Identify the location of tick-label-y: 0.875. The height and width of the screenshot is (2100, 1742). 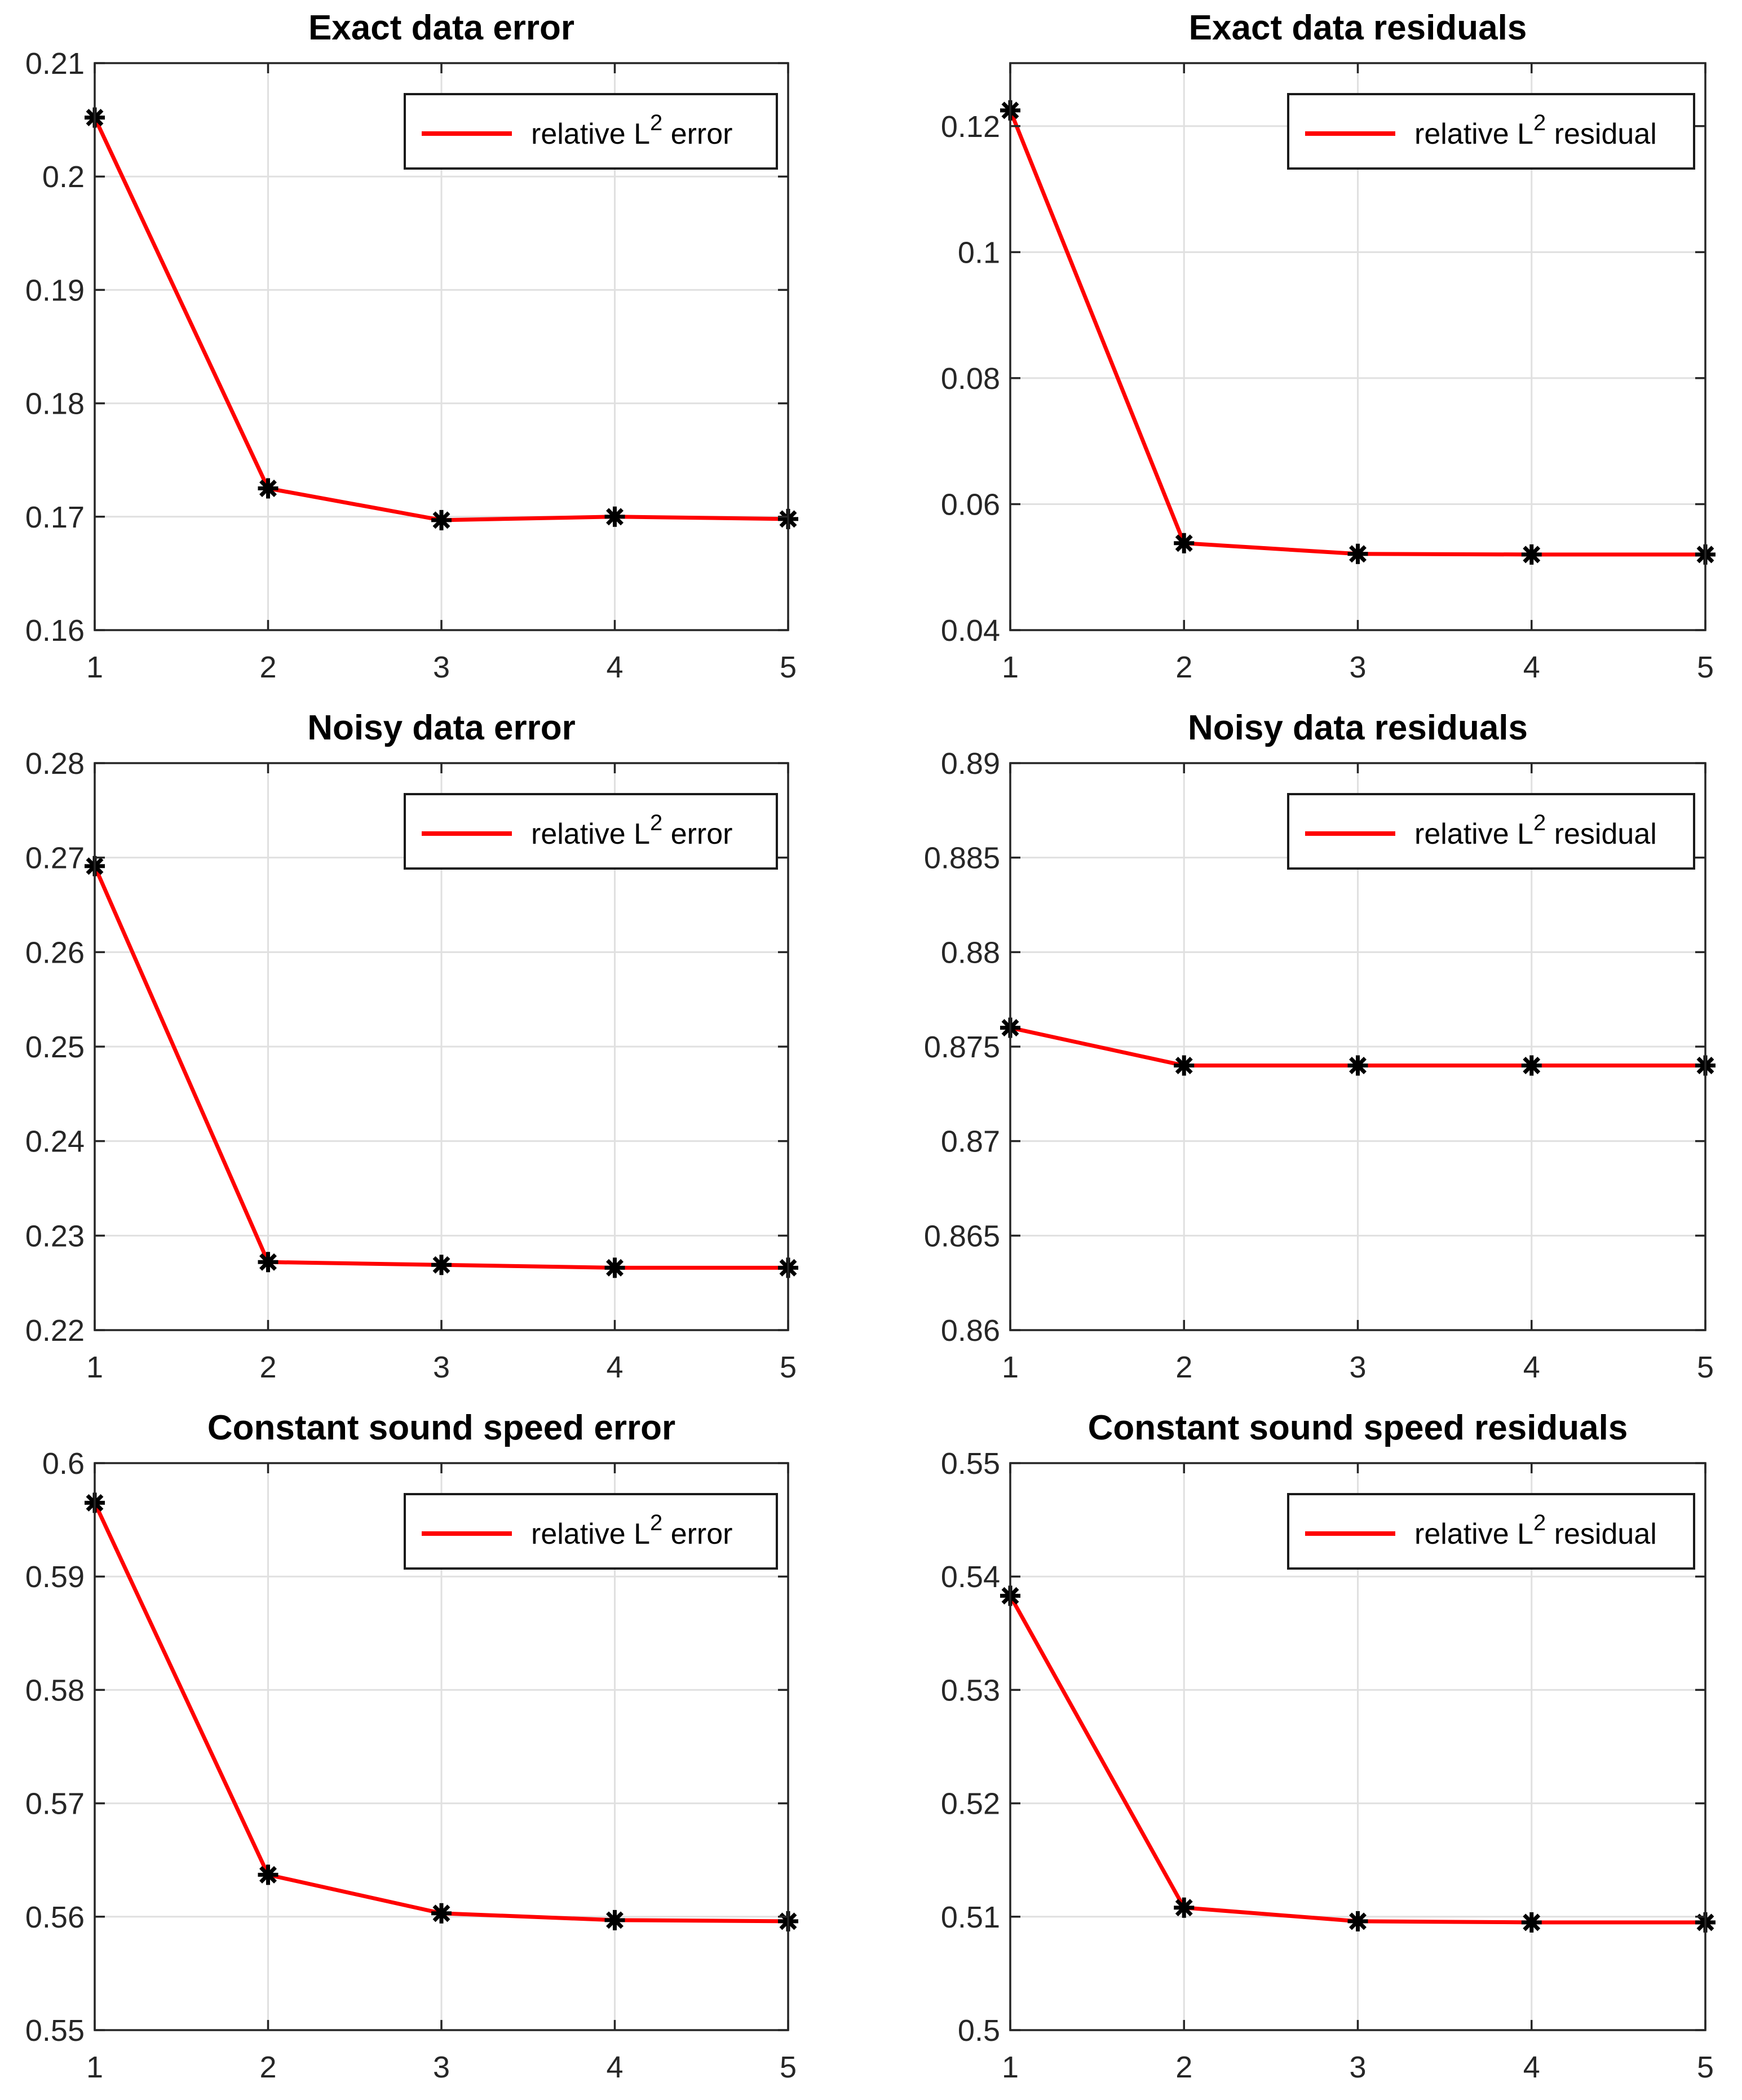
(962, 1047).